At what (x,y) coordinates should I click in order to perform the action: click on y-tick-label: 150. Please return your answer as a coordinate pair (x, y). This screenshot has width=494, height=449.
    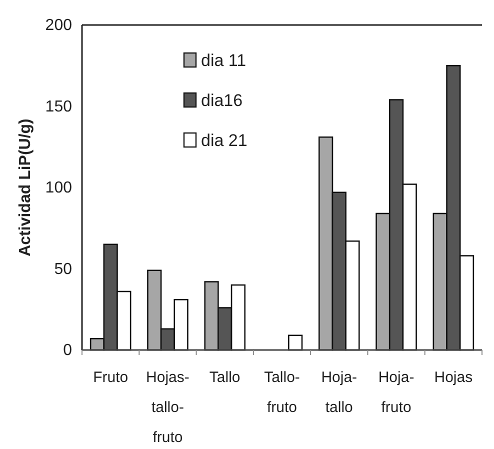
    Looking at the image, I should click on (58, 107).